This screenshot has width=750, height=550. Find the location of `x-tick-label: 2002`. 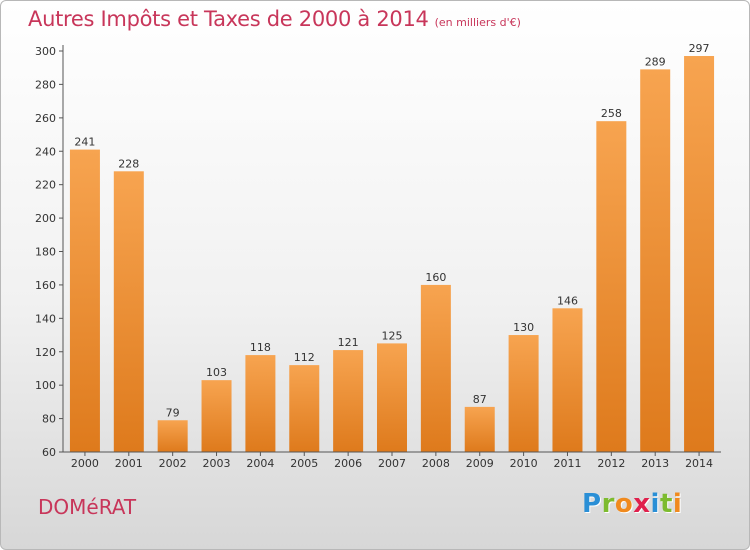

x-tick-label: 2002 is located at coordinates (173, 463).